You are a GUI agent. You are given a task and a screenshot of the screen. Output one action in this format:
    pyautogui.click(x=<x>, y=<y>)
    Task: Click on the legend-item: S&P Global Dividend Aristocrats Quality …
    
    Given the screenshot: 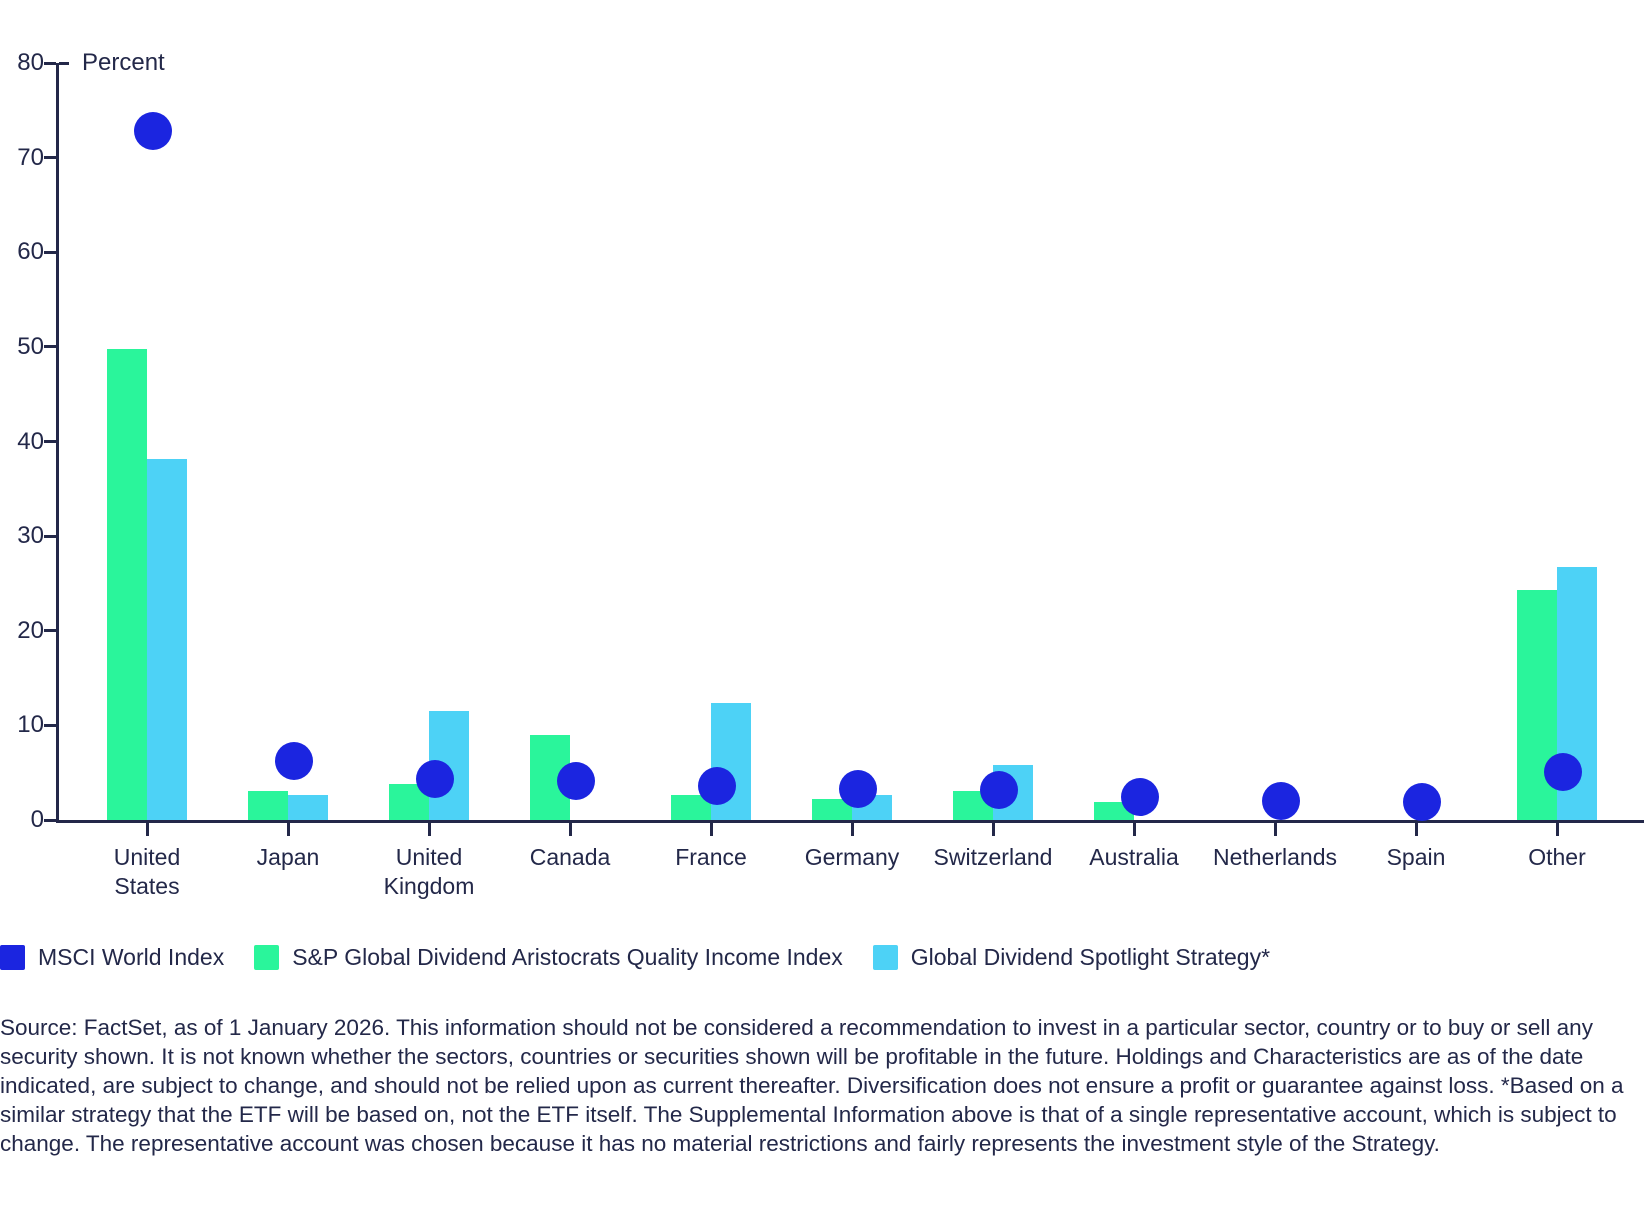 What is the action you would take?
    pyautogui.click(x=548, y=957)
    